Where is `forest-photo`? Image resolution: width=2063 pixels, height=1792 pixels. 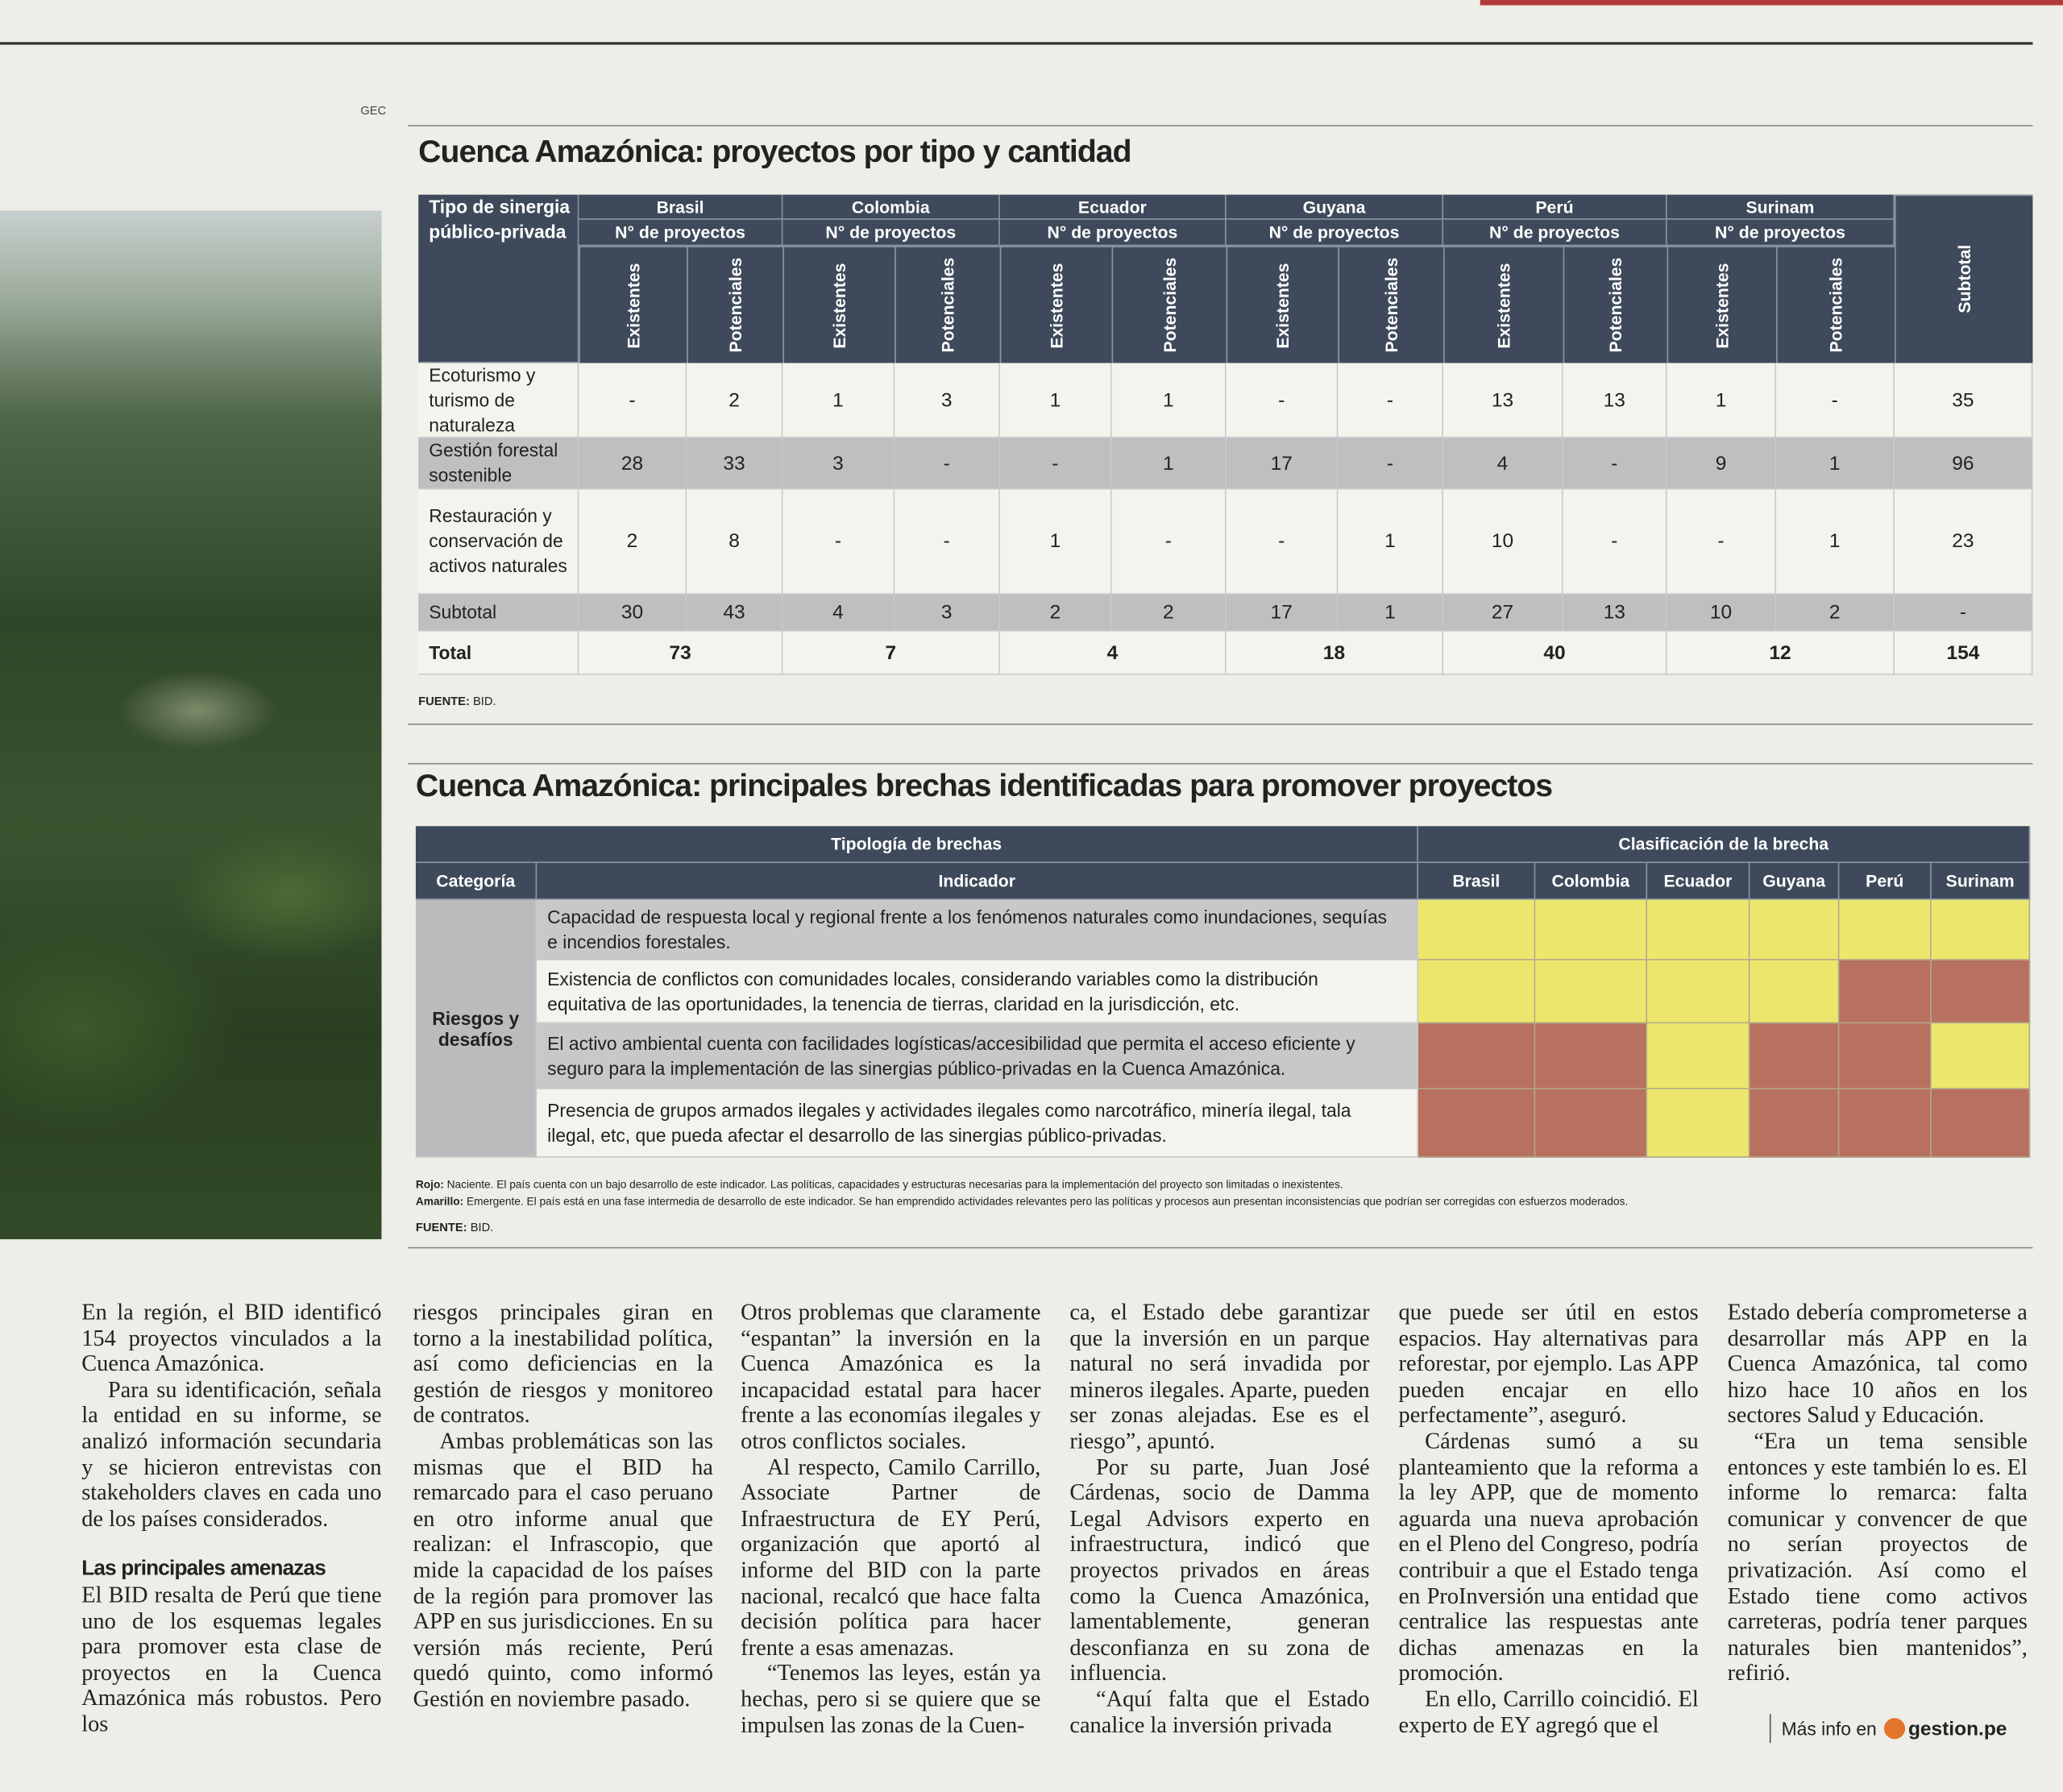 forest-photo is located at coordinates (191, 724).